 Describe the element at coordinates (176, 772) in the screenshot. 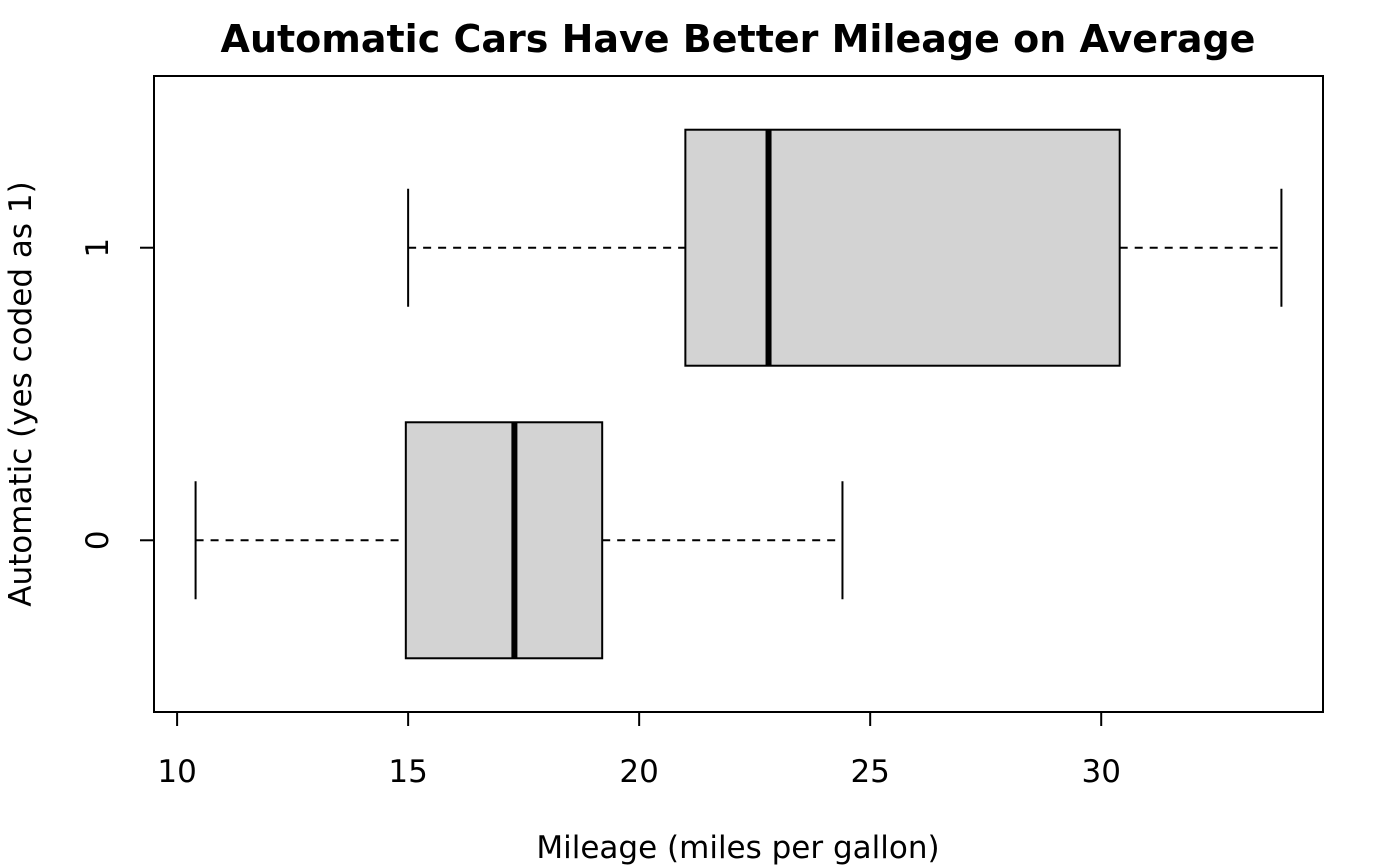

I see `x-tick-label: 10` at that location.